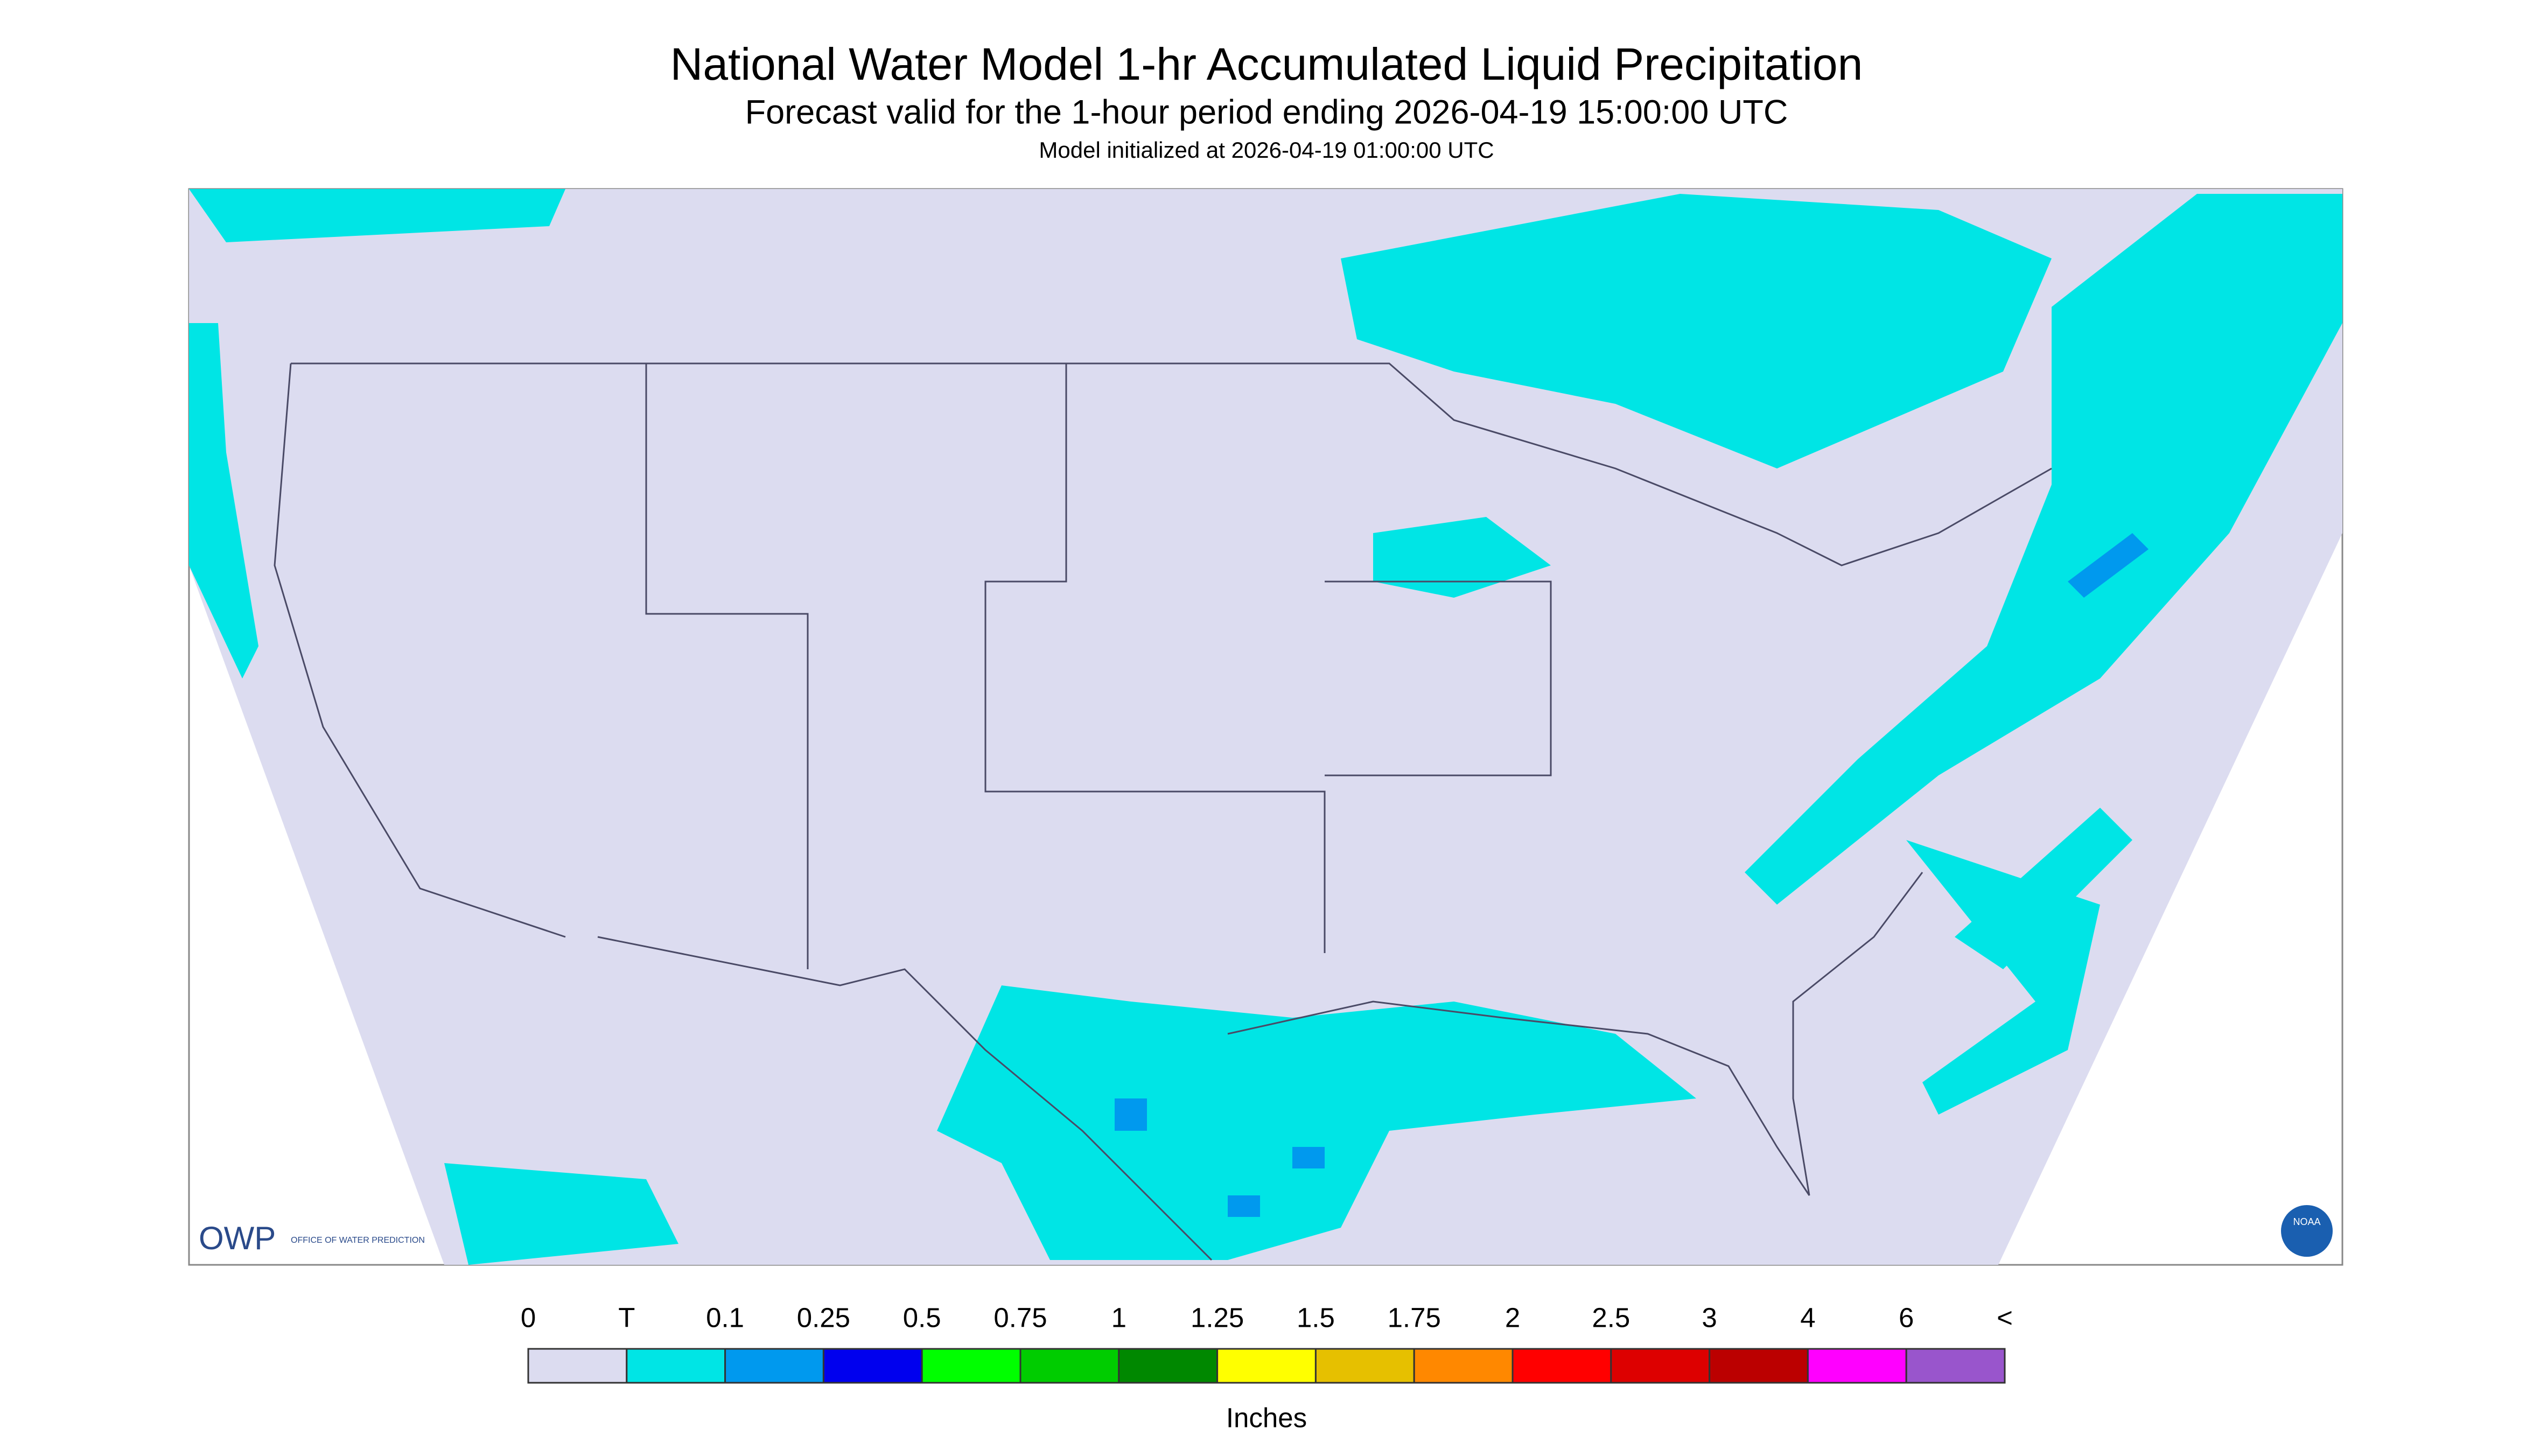 This screenshot has height=1456, width=2533. What do you see at coordinates (1709, 1317) in the screenshot?
I see `legend-label: 3` at bounding box center [1709, 1317].